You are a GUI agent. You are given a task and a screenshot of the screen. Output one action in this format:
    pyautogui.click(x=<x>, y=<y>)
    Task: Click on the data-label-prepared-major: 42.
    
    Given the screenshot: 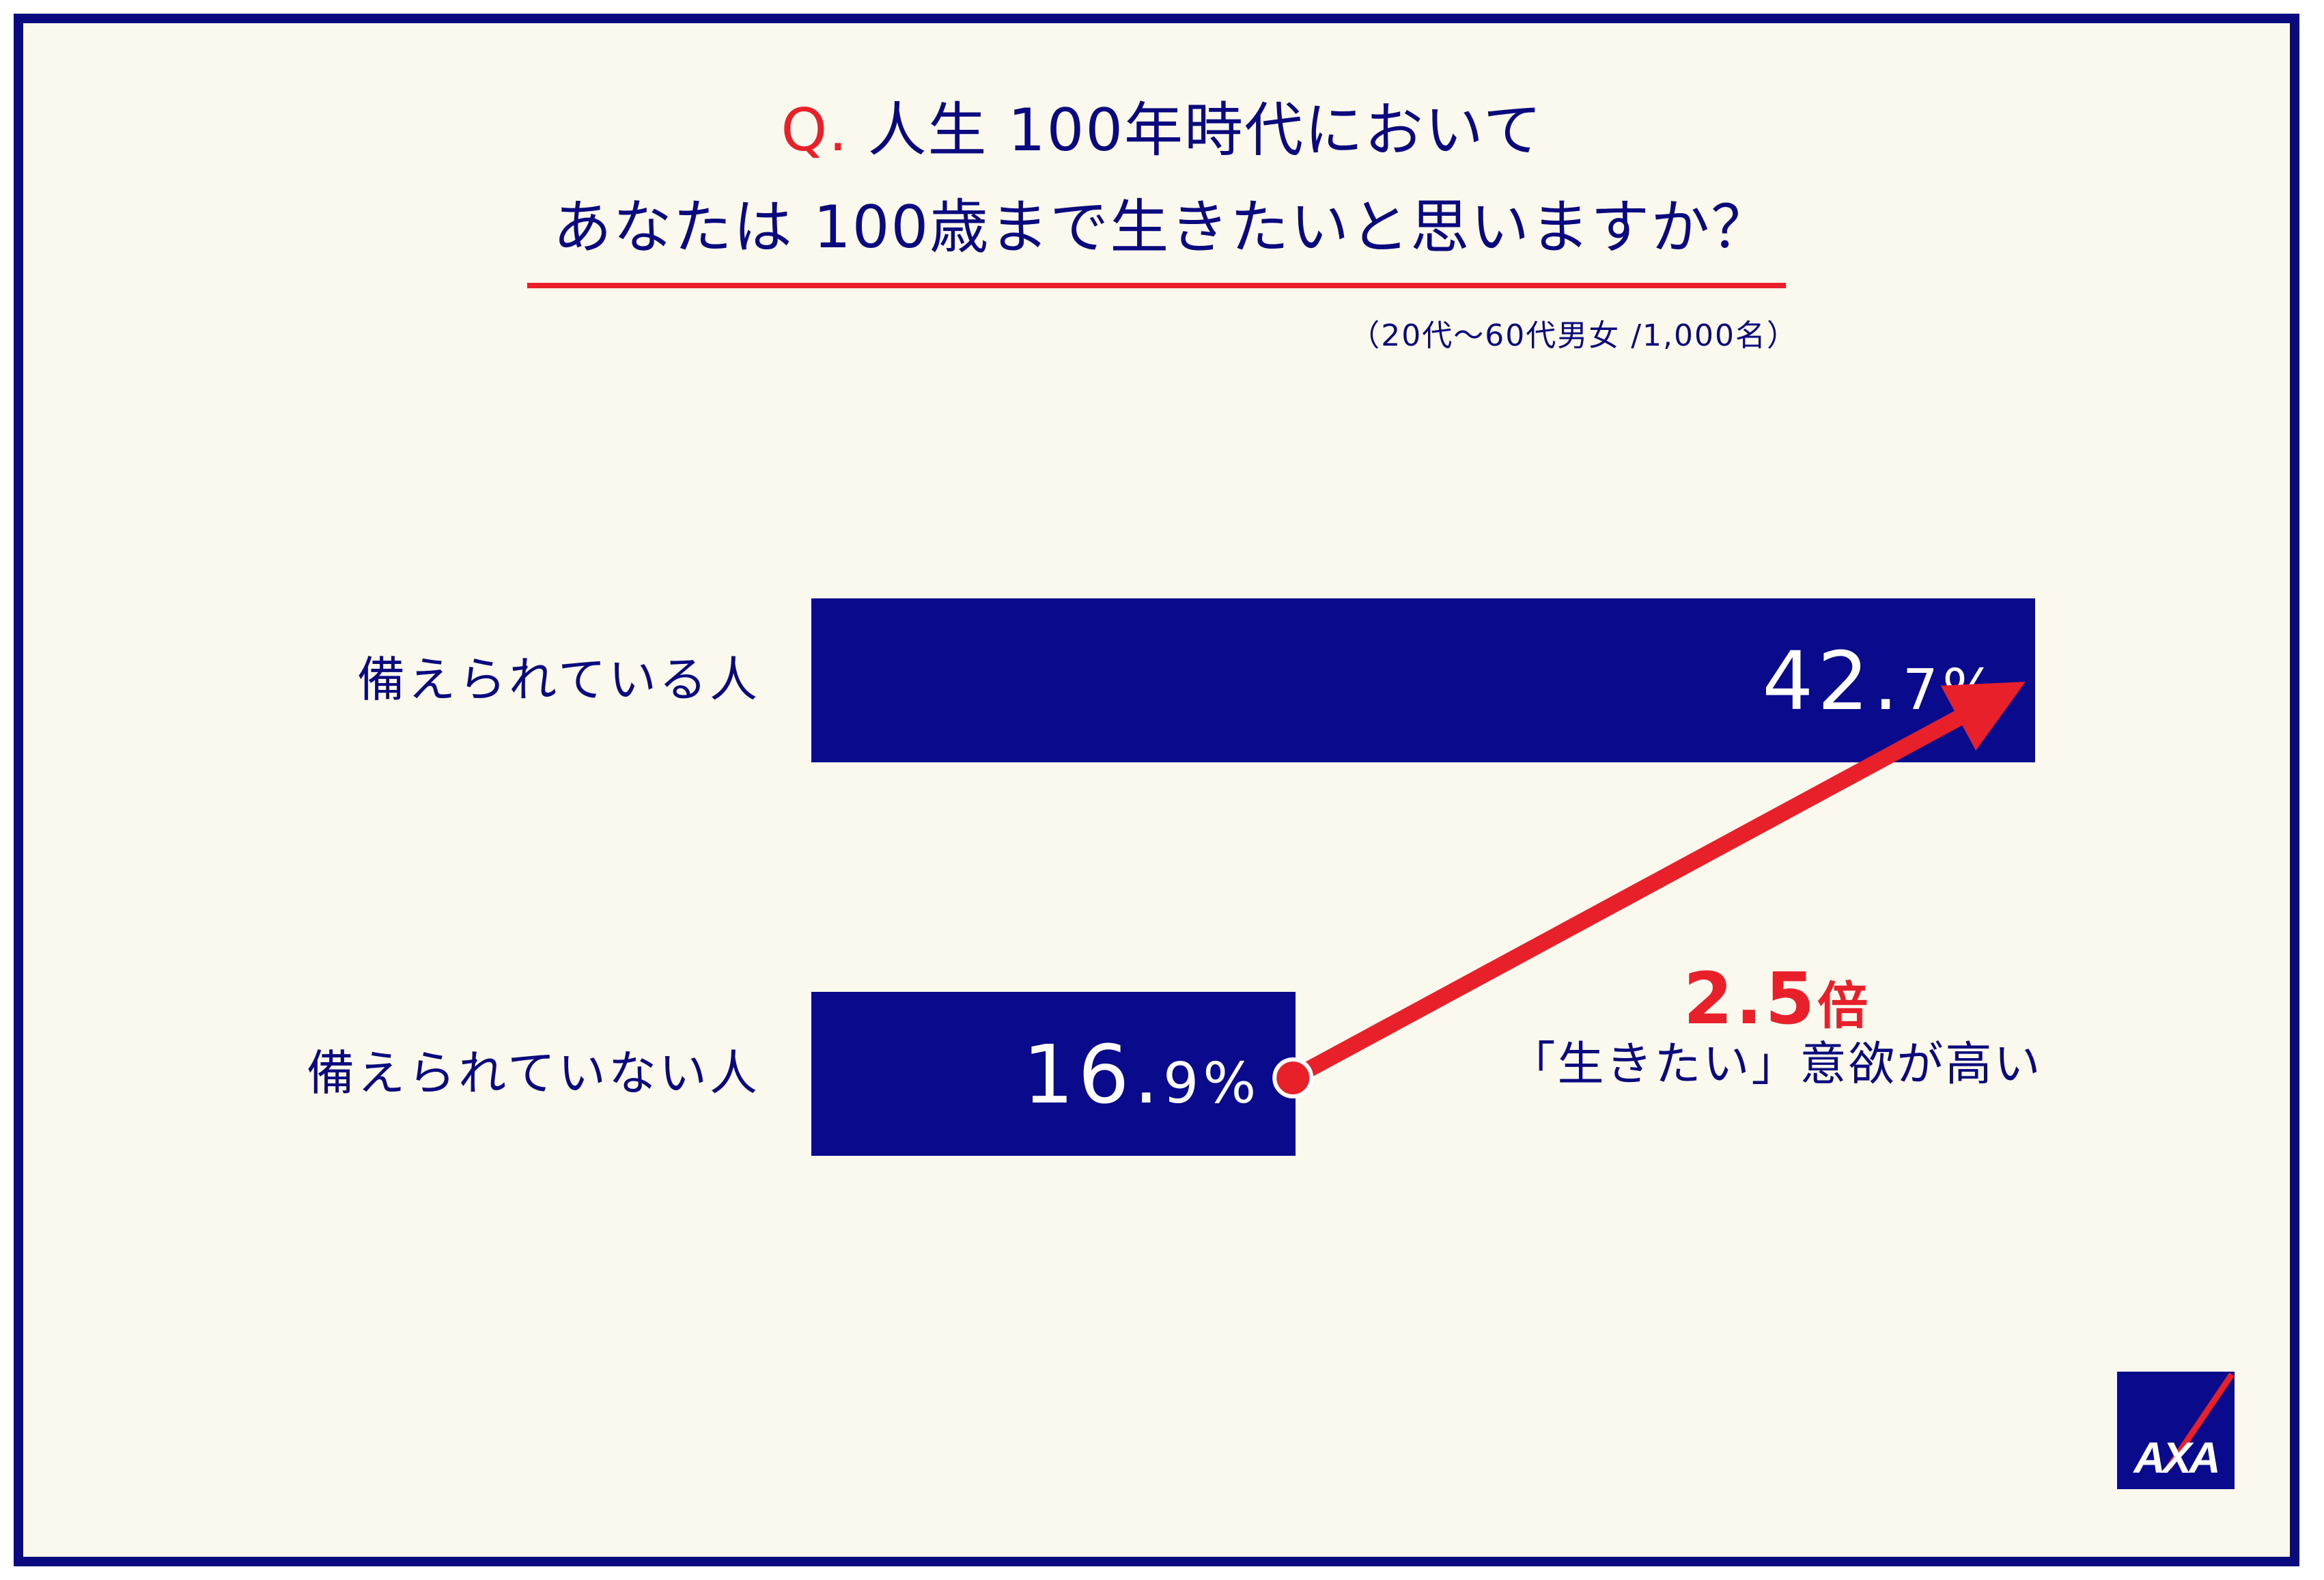 What is the action you would take?
    pyautogui.click(x=1832, y=681)
    